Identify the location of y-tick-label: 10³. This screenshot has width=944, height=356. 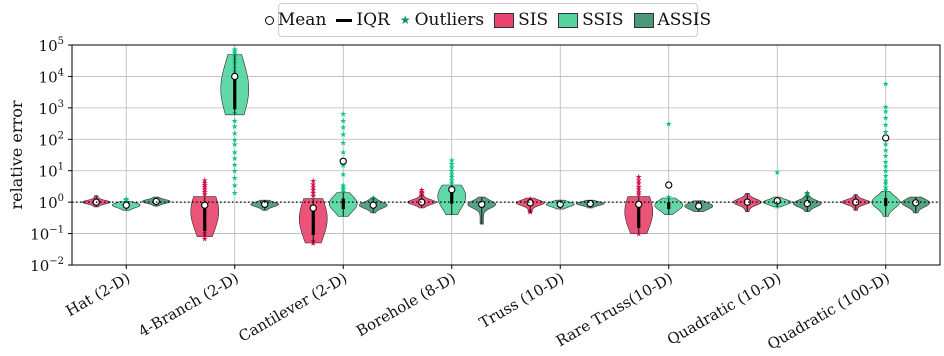
(51, 108).